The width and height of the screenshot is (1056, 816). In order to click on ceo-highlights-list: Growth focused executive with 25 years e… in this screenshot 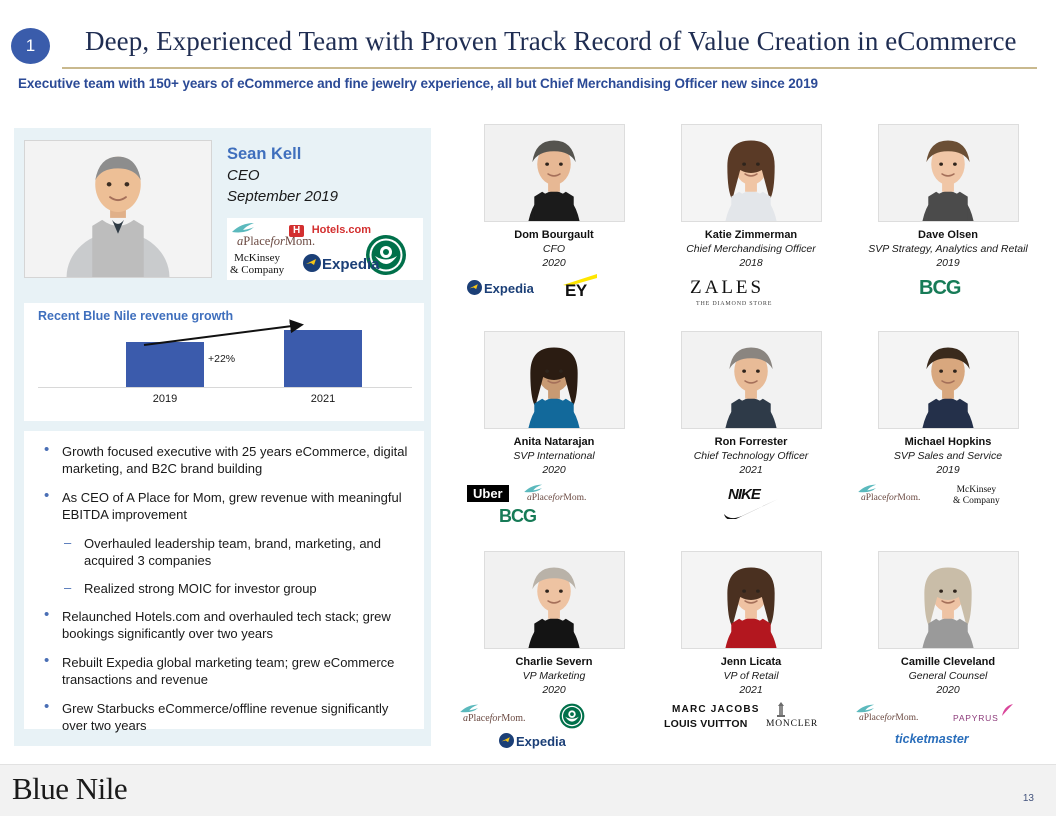, I will do `click(224, 582)`.